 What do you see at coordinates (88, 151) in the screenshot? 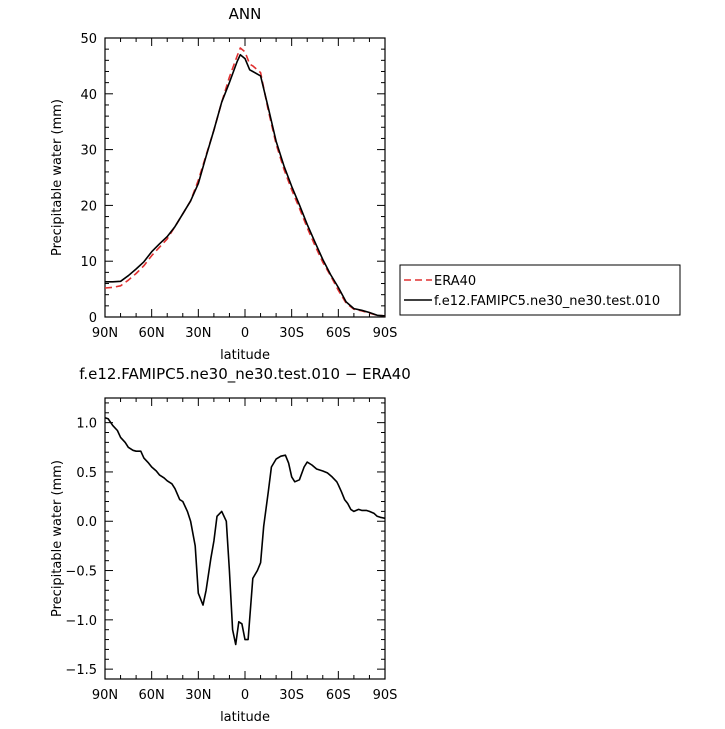
I see `y-tick-label: 30` at bounding box center [88, 151].